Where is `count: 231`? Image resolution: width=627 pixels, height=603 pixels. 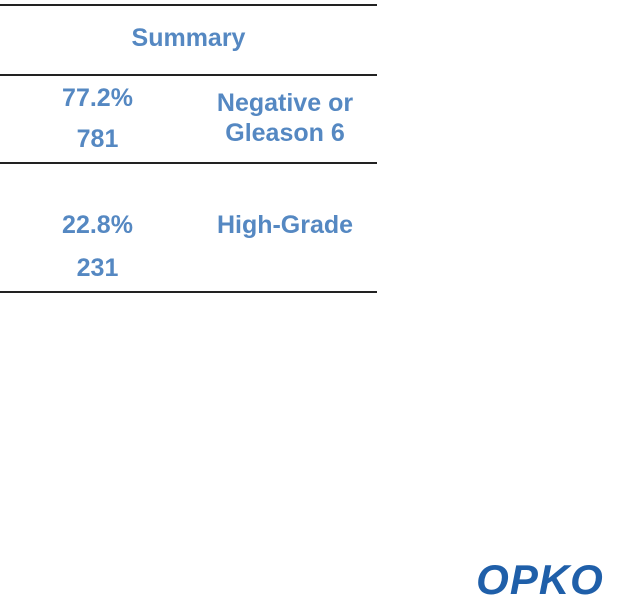
count: 231 is located at coordinates (97, 268).